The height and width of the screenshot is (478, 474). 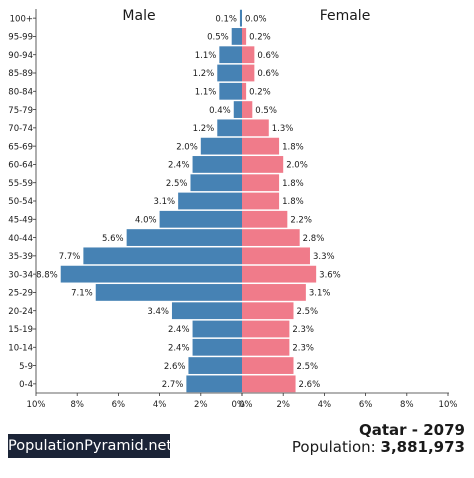 I want to click on age-group-label: 65-69, so click(x=20, y=147).